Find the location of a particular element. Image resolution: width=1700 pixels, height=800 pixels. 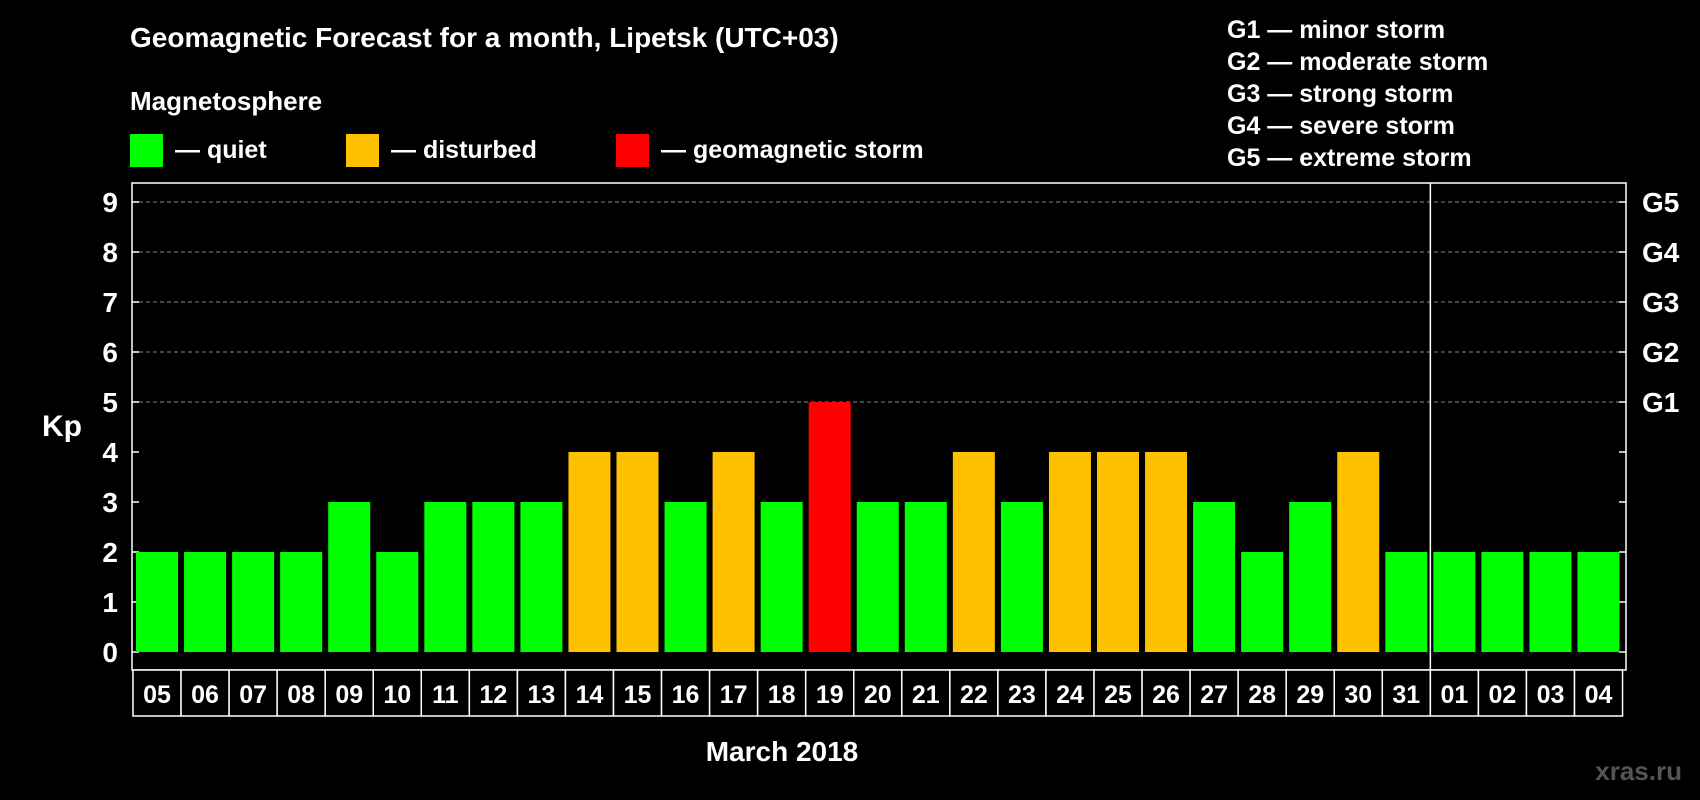

x-tick-label: 18 is located at coordinates (782, 695).